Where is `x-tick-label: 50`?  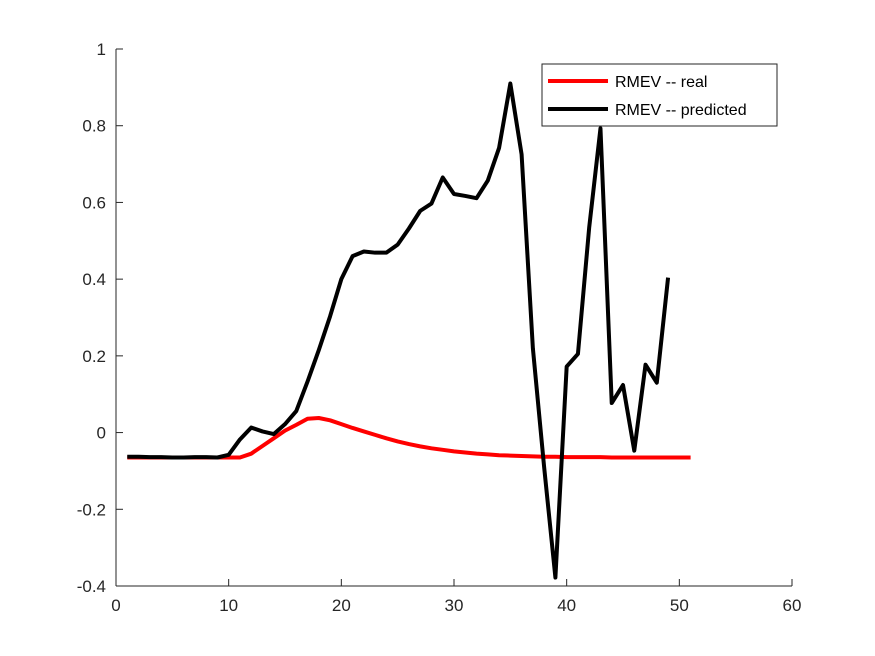
x-tick-label: 50 is located at coordinates (679, 605).